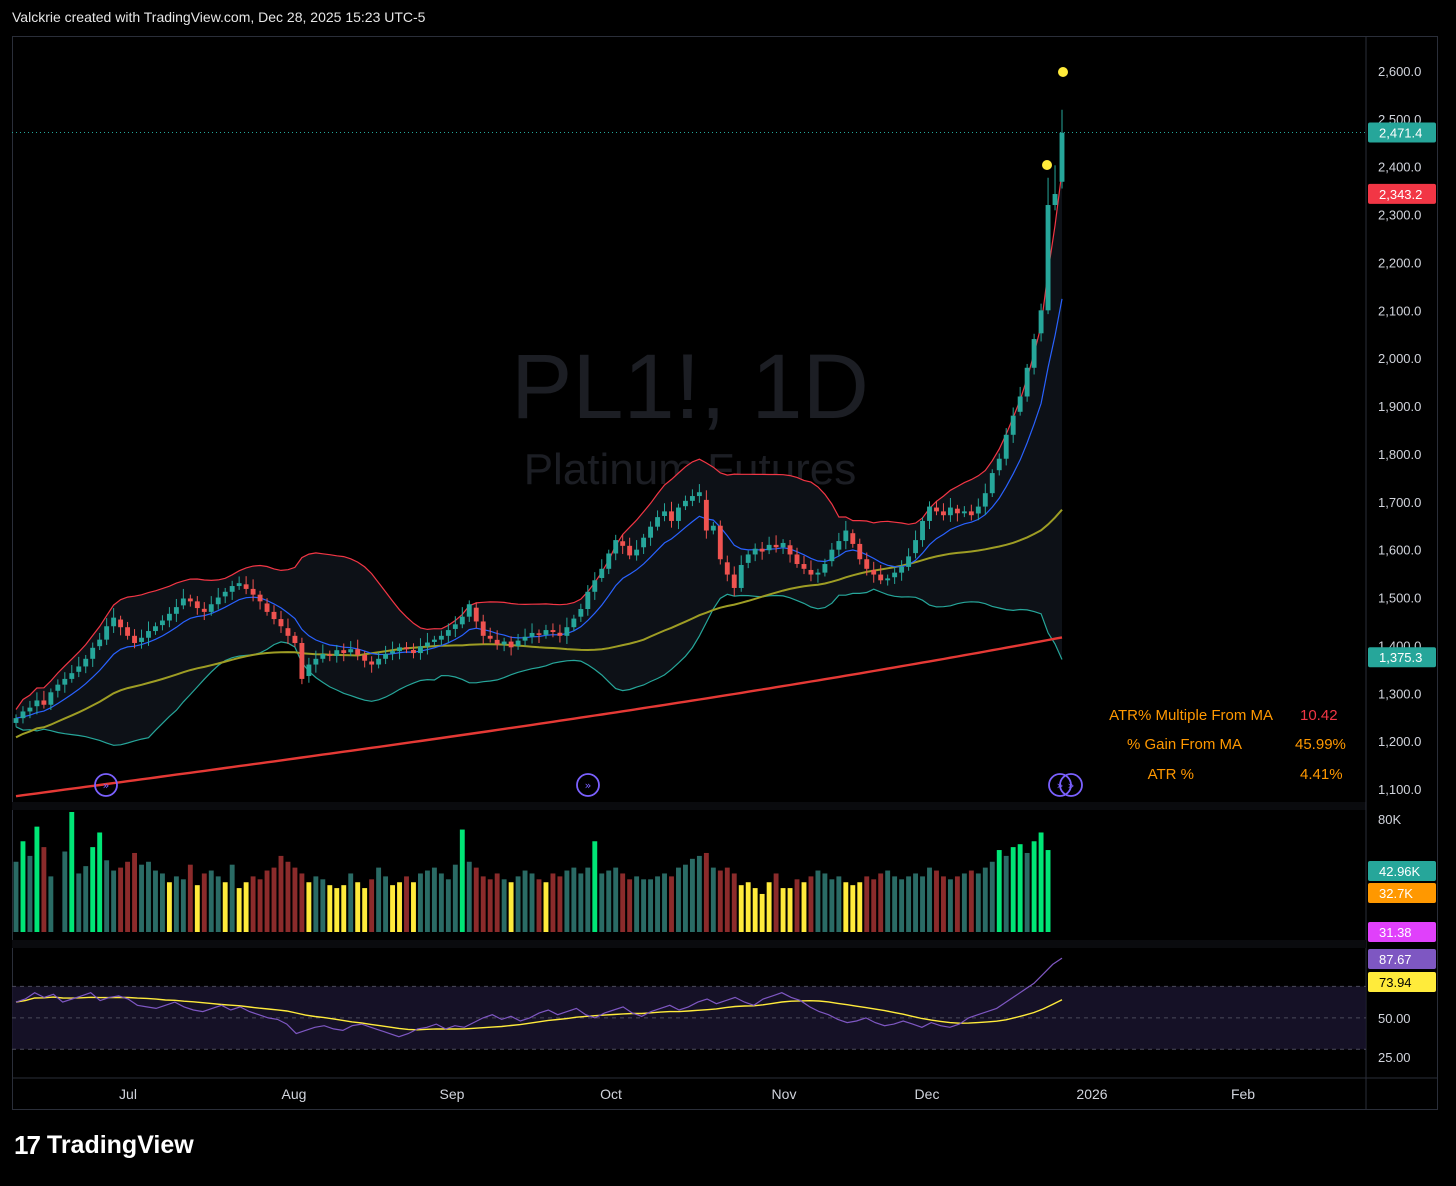  What do you see at coordinates (106, 785) in the screenshot?
I see `event-arrow-icon` at bounding box center [106, 785].